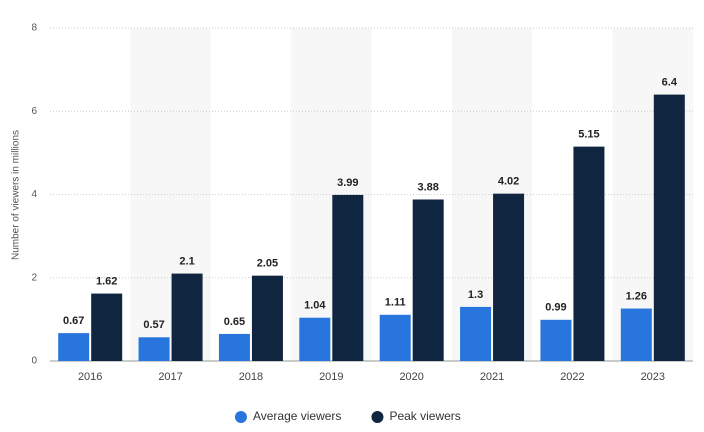 This screenshot has width=704, height=432. Describe the element at coordinates (234, 322) in the screenshot. I see `value-label: 0.65` at that location.